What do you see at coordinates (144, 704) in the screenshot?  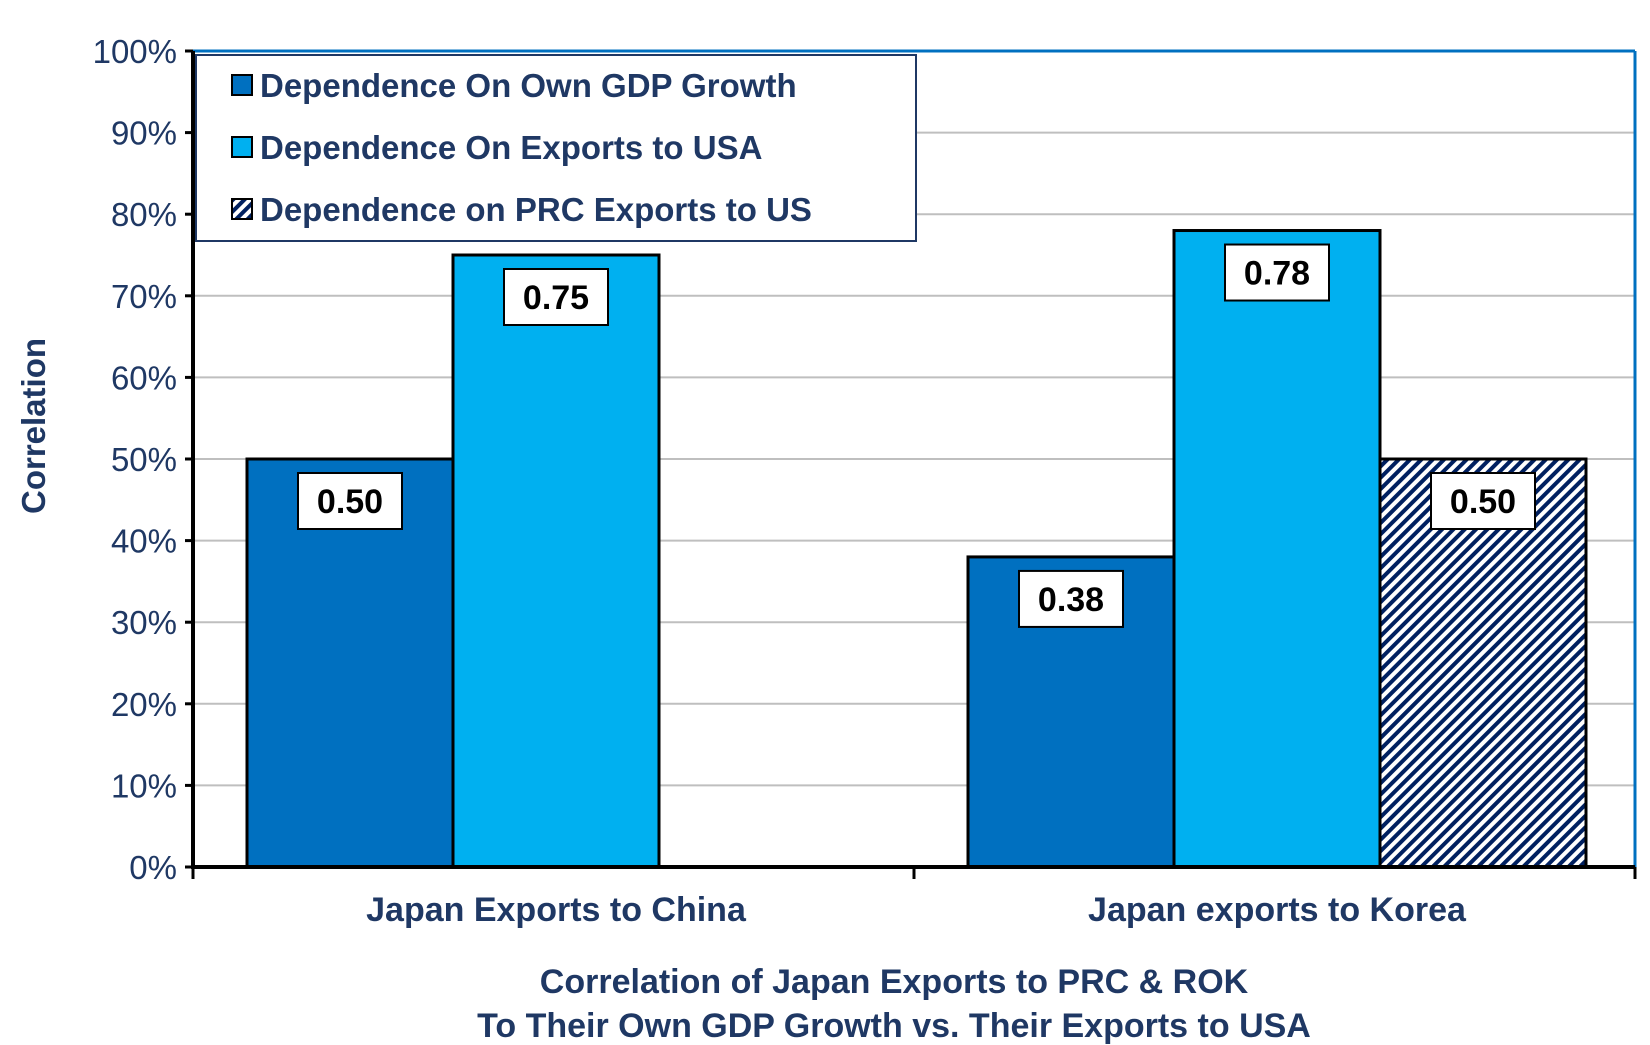 I see `y-tick-label: 20%` at bounding box center [144, 704].